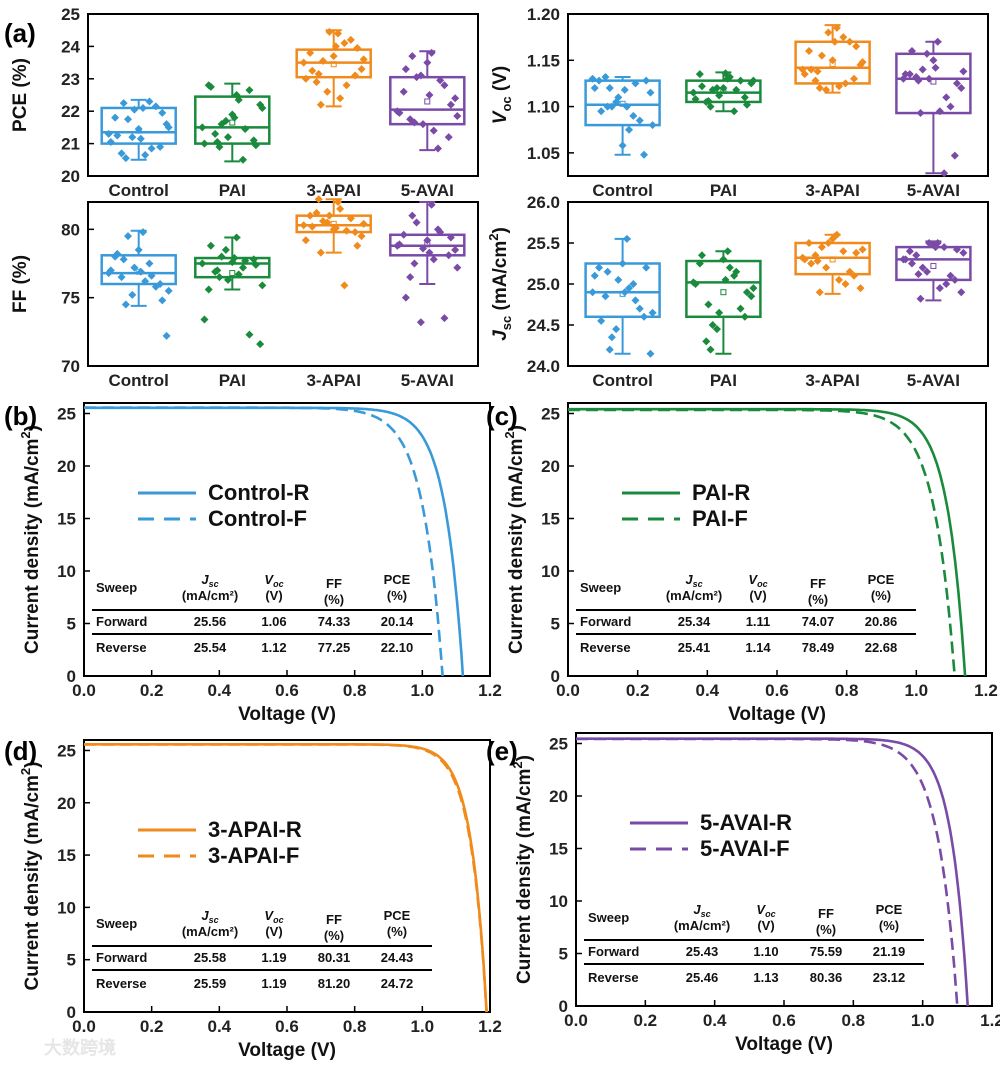 The height and width of the screenshot is (1066, 1000). I want to click on table-cell: 1.14, so click(758, 647).